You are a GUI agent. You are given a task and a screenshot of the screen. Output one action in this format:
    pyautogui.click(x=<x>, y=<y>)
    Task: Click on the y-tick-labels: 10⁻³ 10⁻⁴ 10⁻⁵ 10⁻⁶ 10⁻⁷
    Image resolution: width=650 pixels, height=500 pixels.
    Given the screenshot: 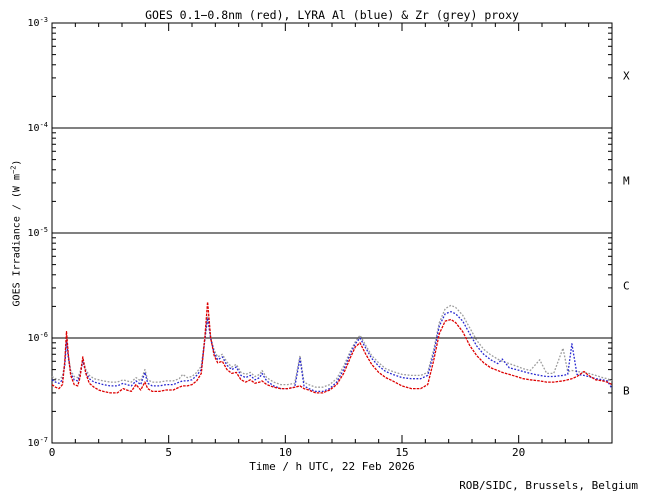 What is the action you would take?
    pyautogui.click(x=38, y=232)
    